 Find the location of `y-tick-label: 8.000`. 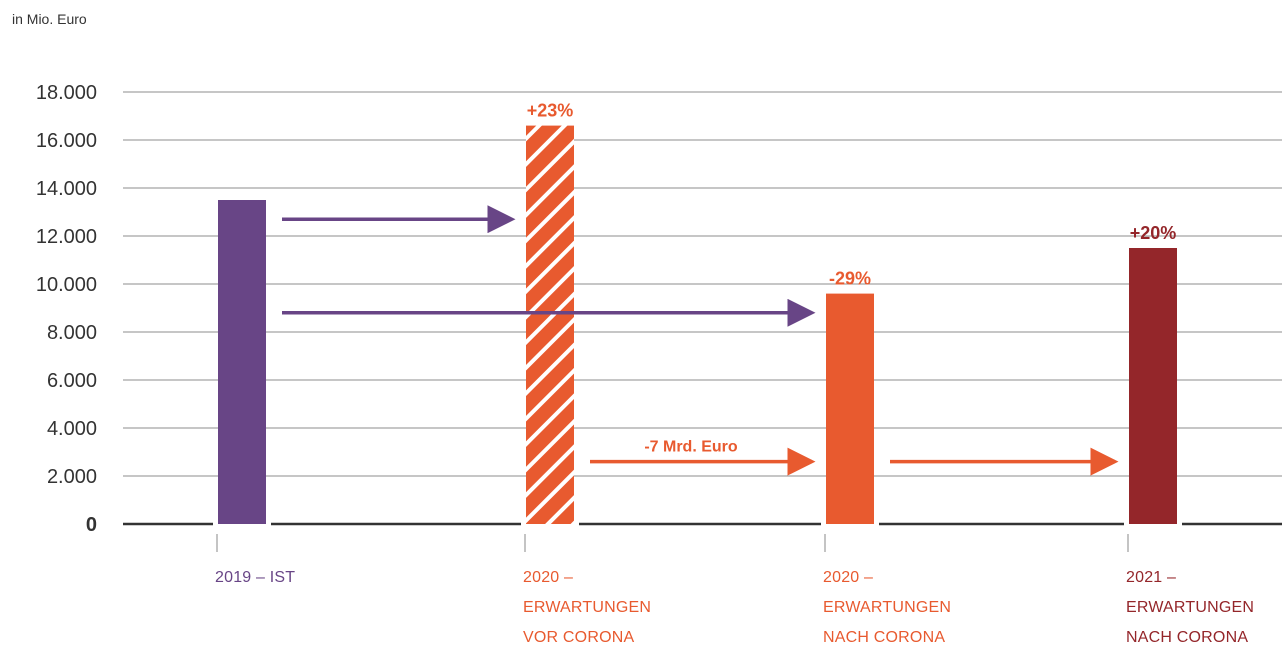

y-tick-label: 8.000 is located at coordinates (72, 333).